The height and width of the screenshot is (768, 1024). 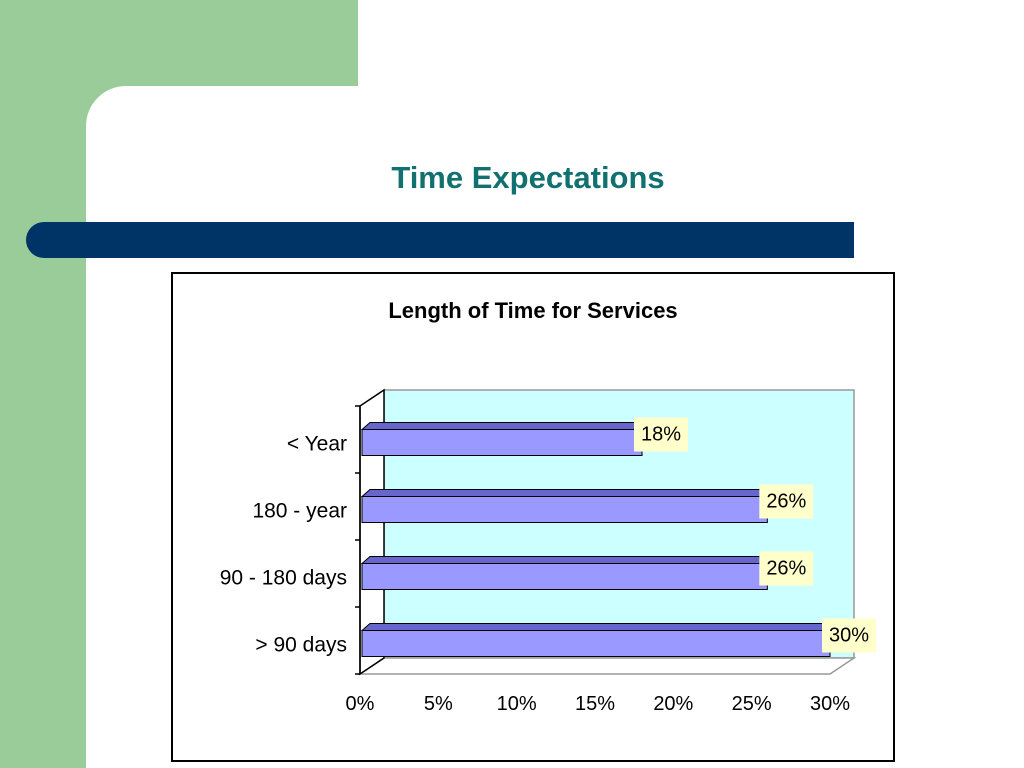 I want to click on bar: 18%, so click(x=524, y=436).